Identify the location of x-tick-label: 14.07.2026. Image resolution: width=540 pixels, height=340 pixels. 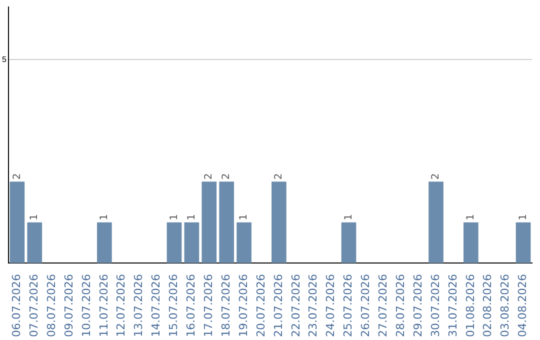
(156, 306).